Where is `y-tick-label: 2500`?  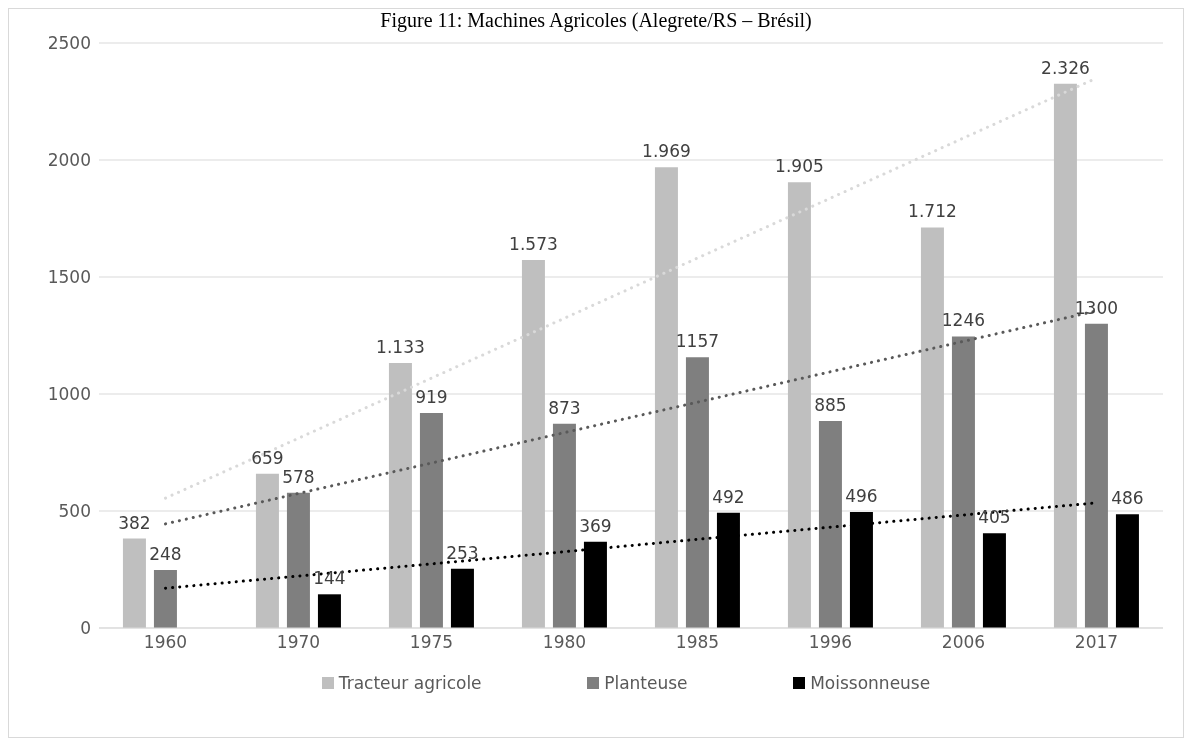 y-tick-label: 2500 is located at coordinates (69, 43).